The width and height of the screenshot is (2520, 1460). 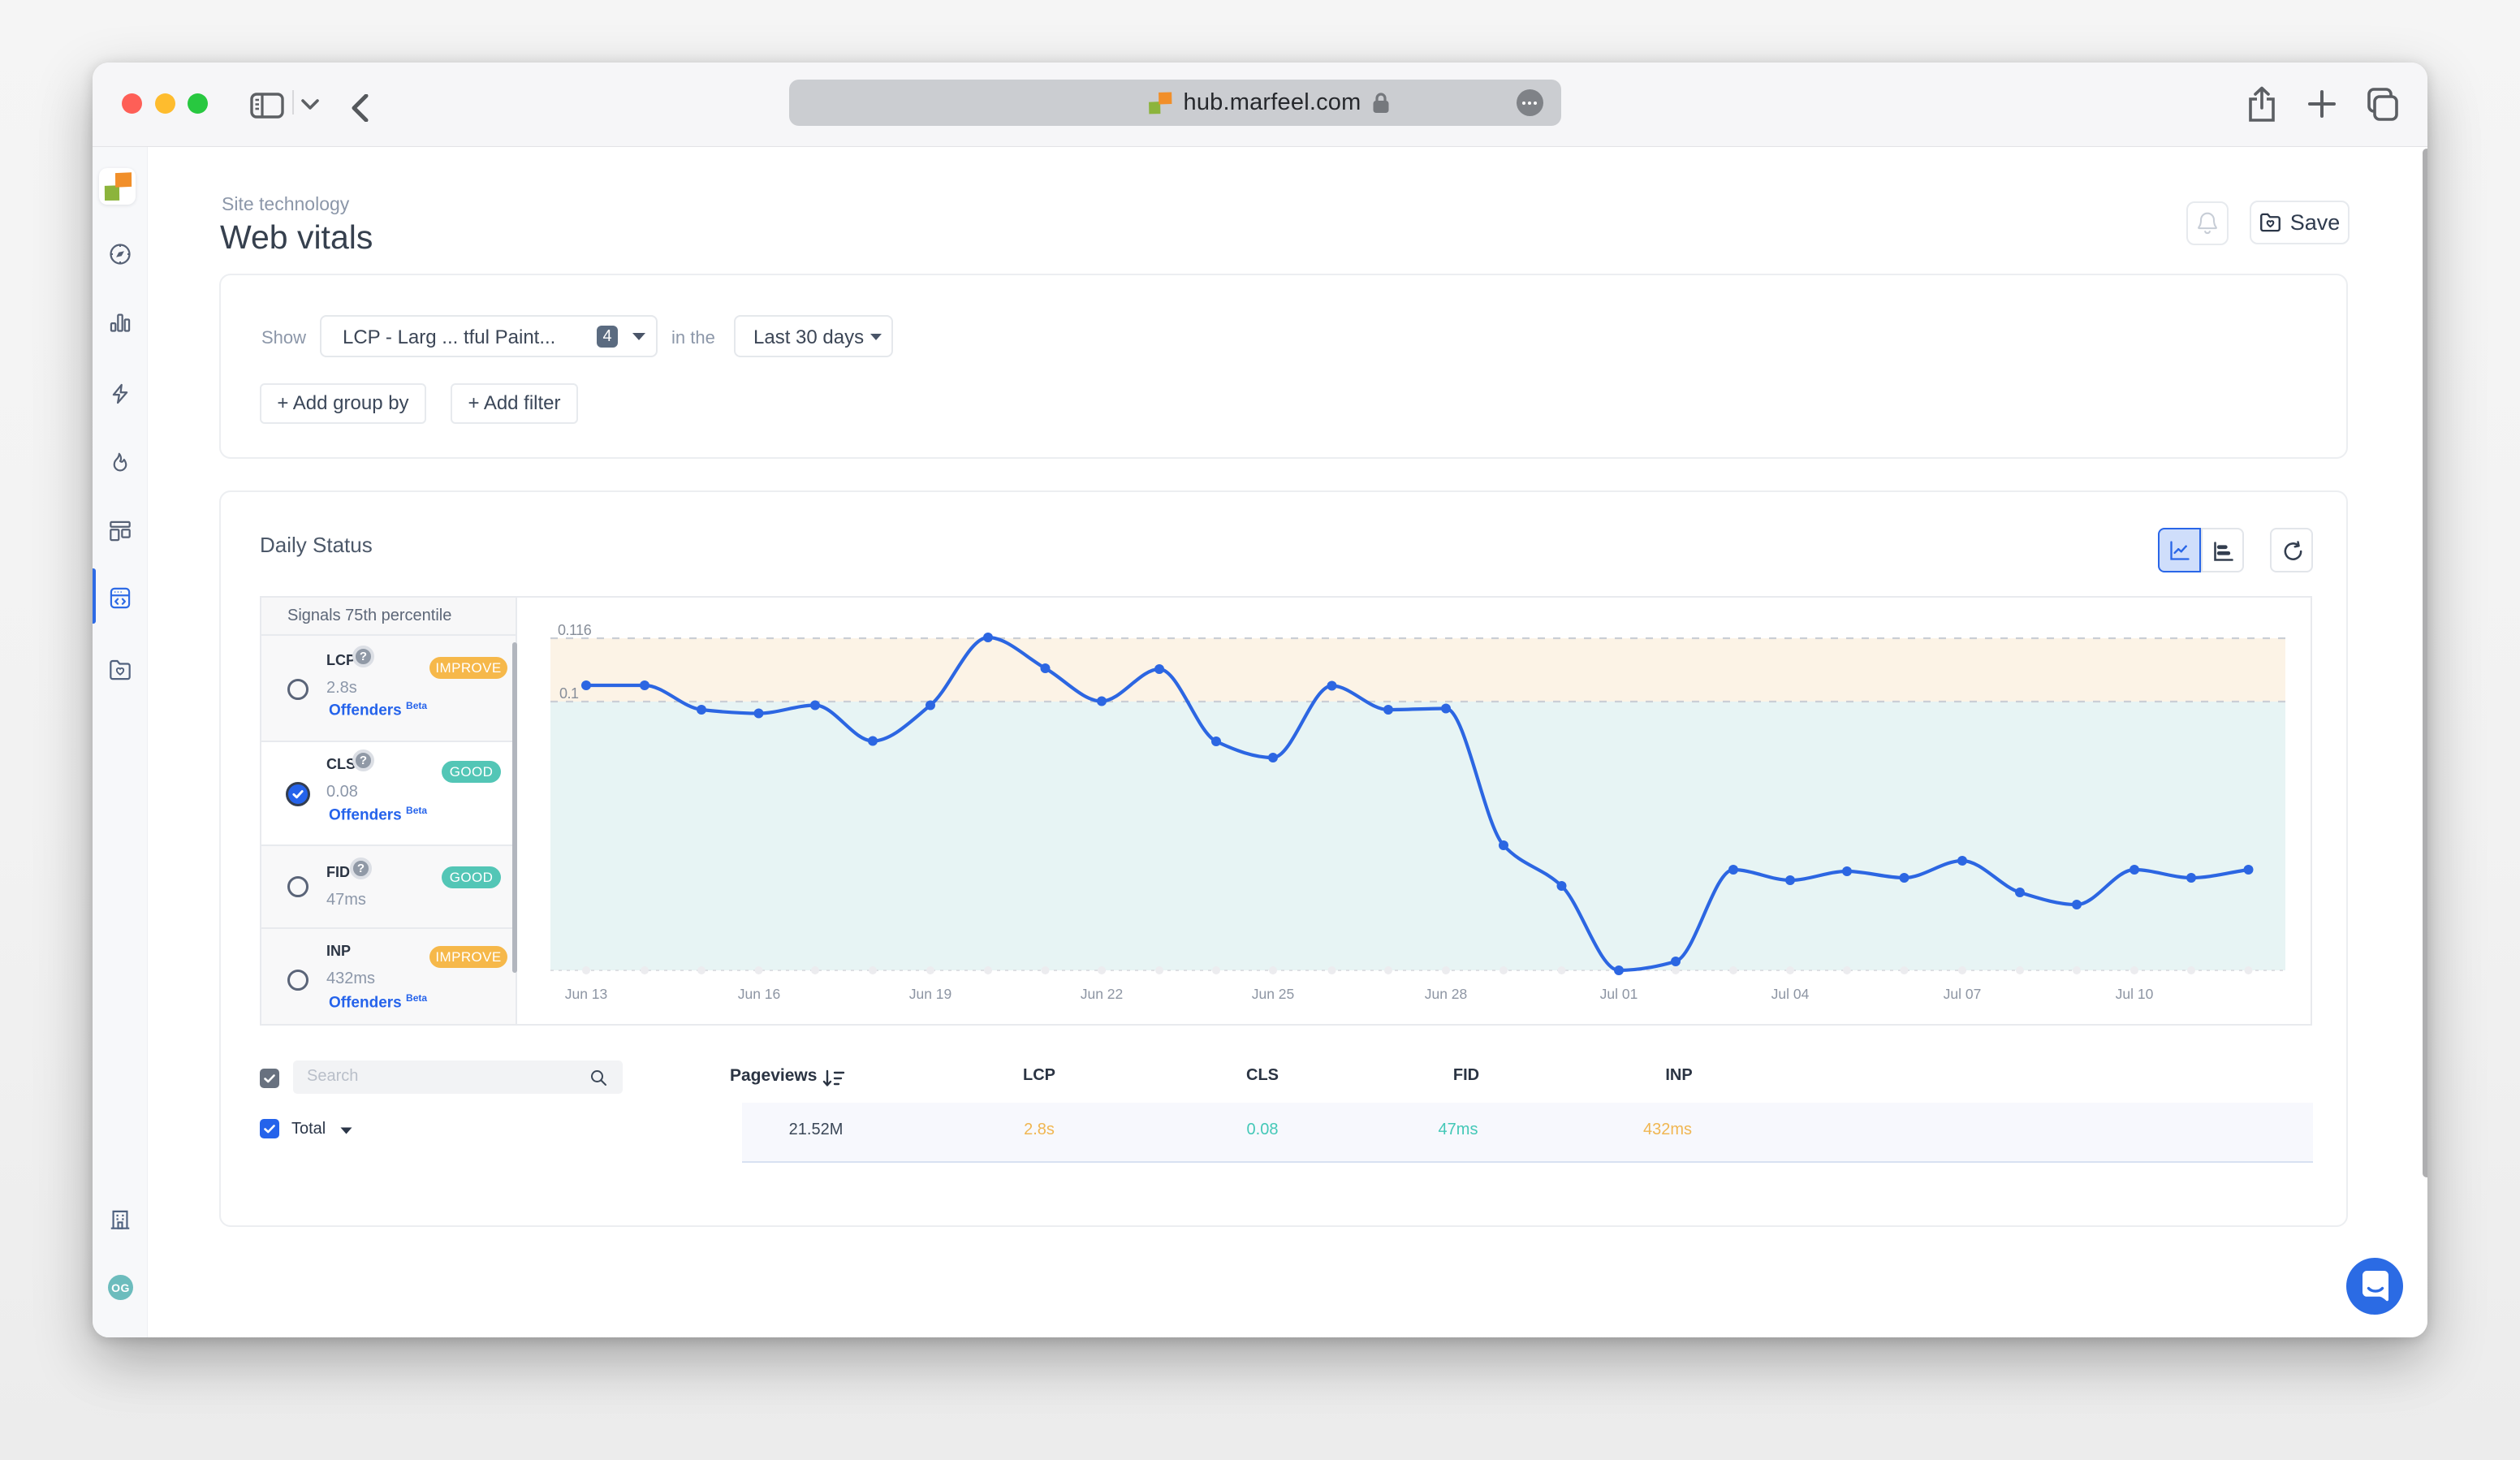 What do you see at coordinates (1619, 994) in the screenshot?
I see `svg-text: Jul 01` at bounding box center [1619, 994].